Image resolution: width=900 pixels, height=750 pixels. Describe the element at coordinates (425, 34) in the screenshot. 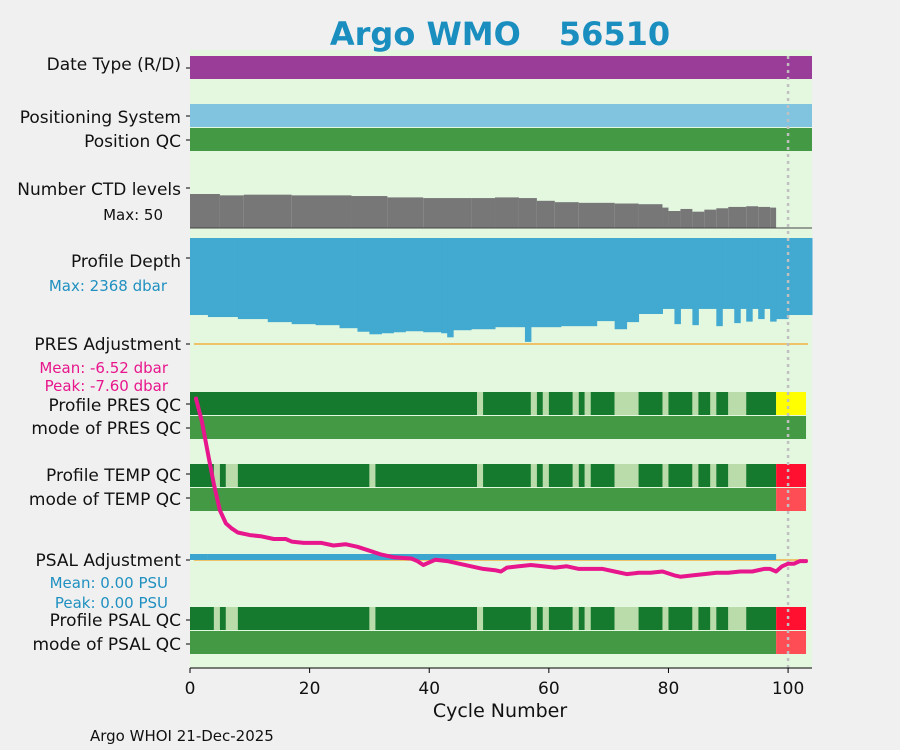

I see `title-prefix: Argo WMO` at that location.